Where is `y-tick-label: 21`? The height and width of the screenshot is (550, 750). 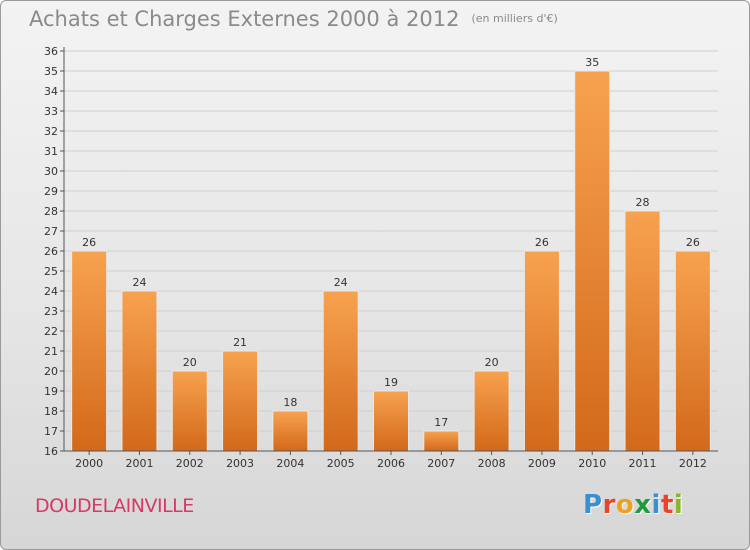 y-tick-label: 21 is located at coordinates (51, 351).